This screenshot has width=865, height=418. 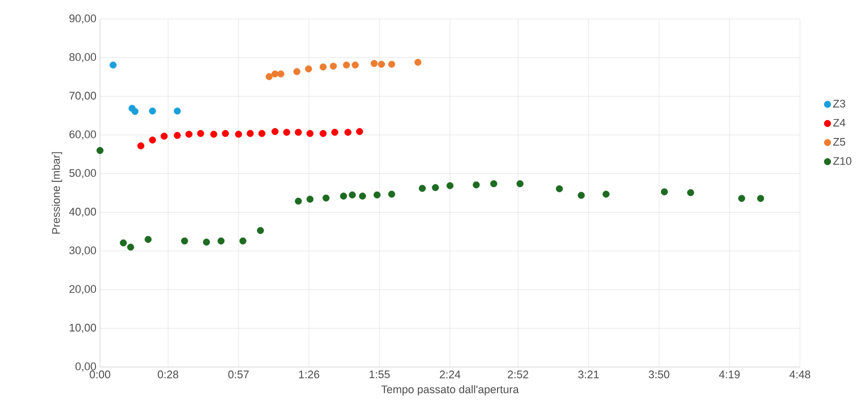 I want to click on x-tick-label: 1:26, so click(x=309, y=374).